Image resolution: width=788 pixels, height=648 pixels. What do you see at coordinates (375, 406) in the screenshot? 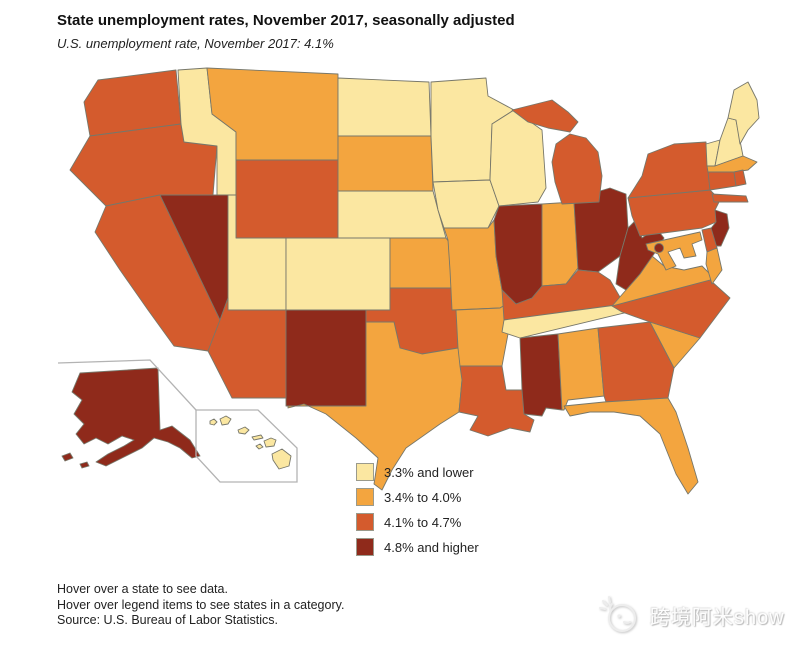
I see `state-TX` at bounding box center [375, 406].